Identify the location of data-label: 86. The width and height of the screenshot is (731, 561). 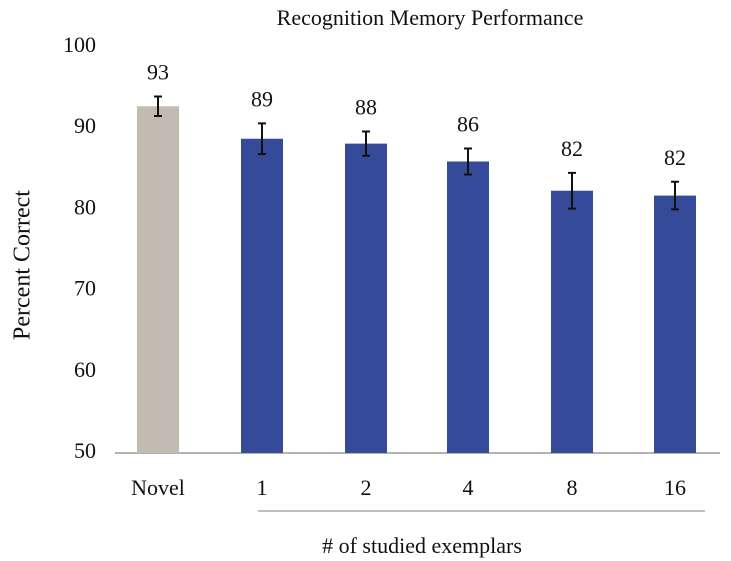
(468, 124).